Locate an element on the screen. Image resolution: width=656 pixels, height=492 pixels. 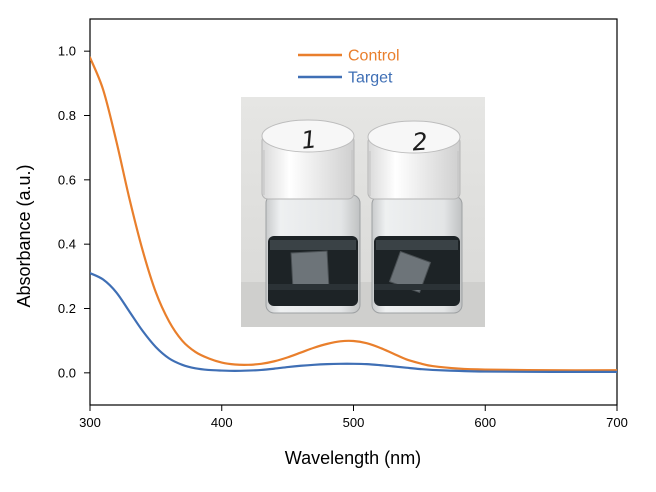
x-tick-label: 300 is located at coordinates (90, 422).